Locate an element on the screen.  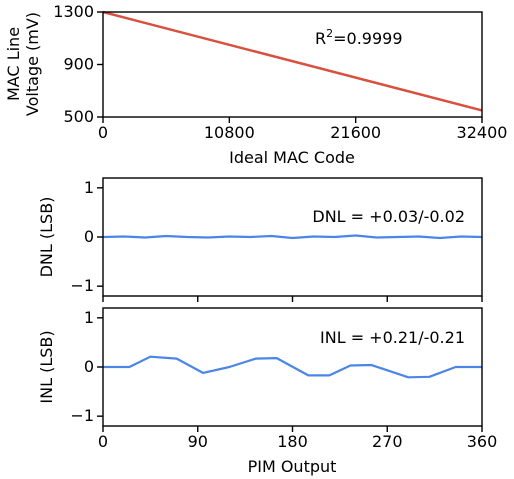
inl-annotation: INL = +0.21/-0.21 is located at coordinates (392, 337).